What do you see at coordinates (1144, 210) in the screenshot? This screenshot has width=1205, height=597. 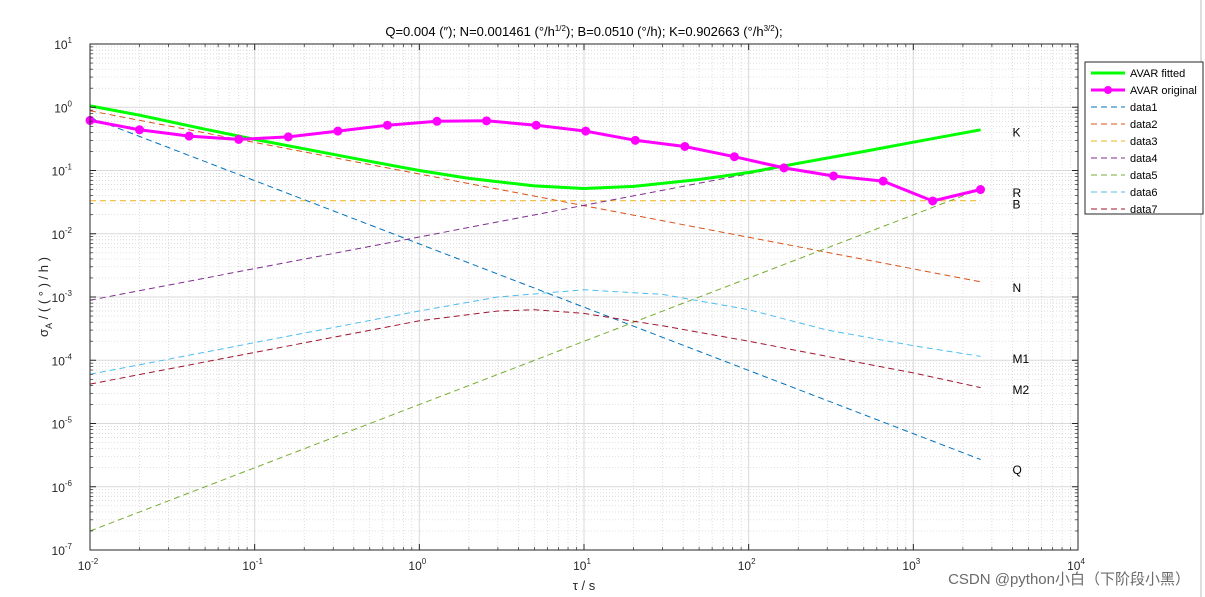 I see `legend-label: data7` at bounding box center [1144, 210].